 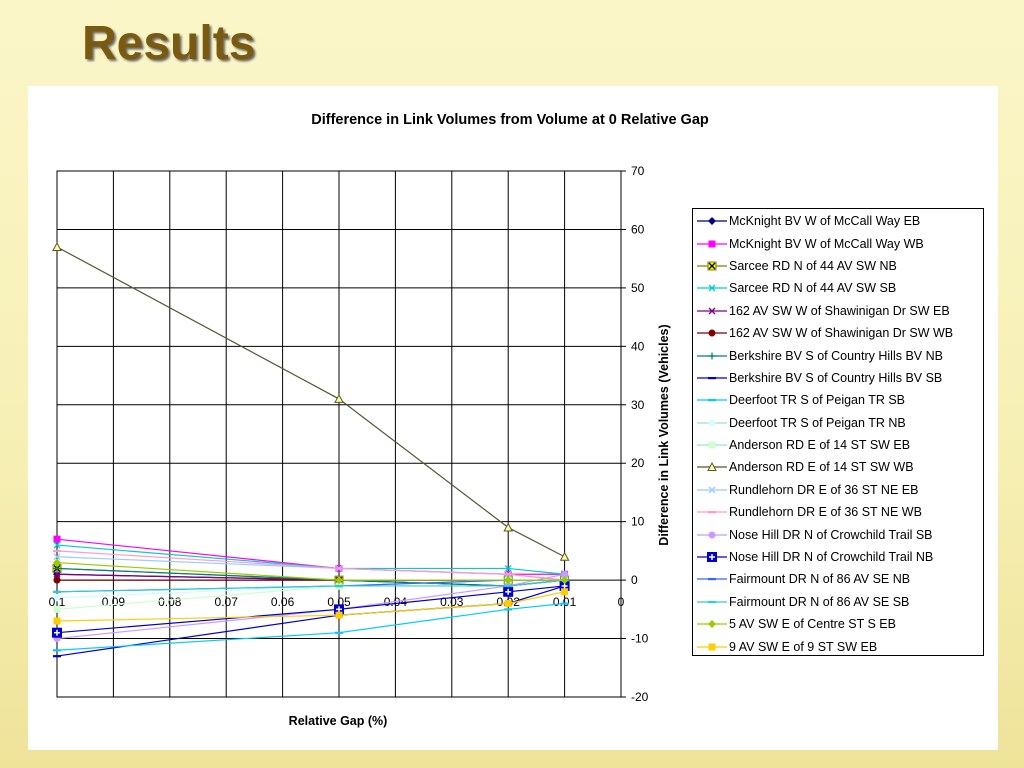 What do you see at coordinates (169, 43) in the screenshot?
I see `slide-title: Results` at bounding box center [169, 43].